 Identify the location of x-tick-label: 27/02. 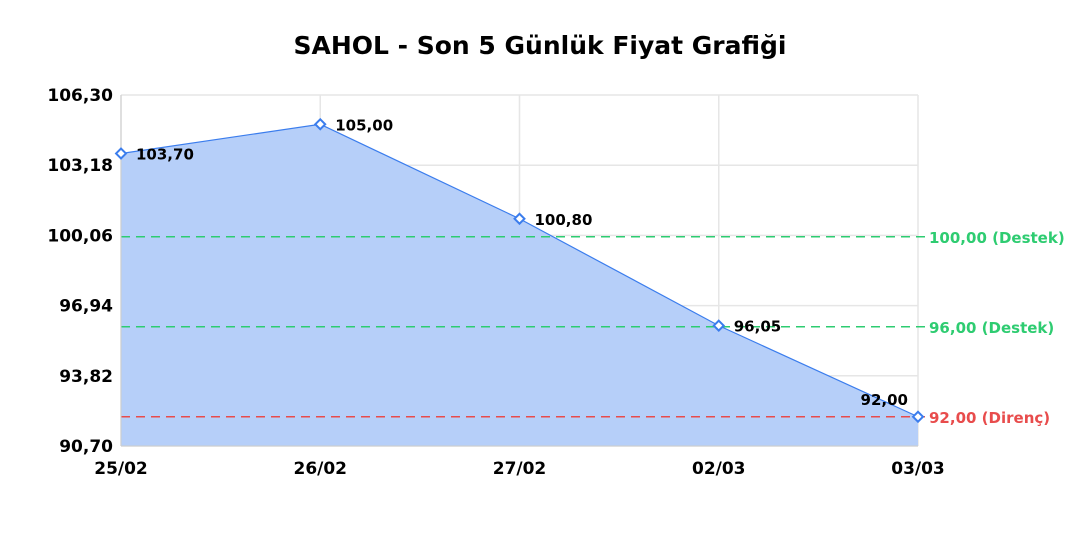
(520, 469).